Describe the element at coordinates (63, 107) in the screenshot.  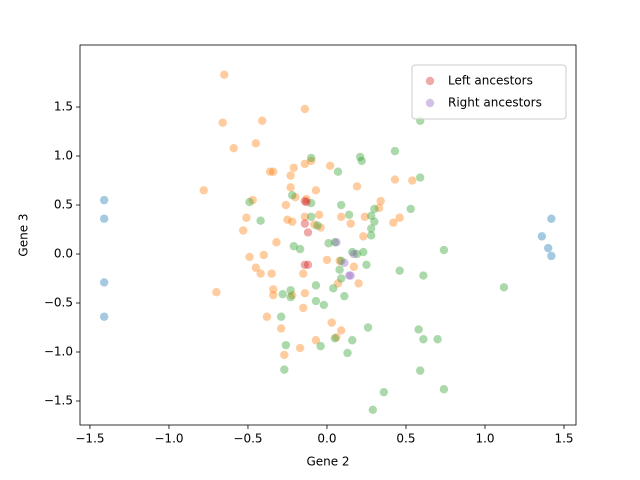
I see `y-tick-label: 1.5` at that location.